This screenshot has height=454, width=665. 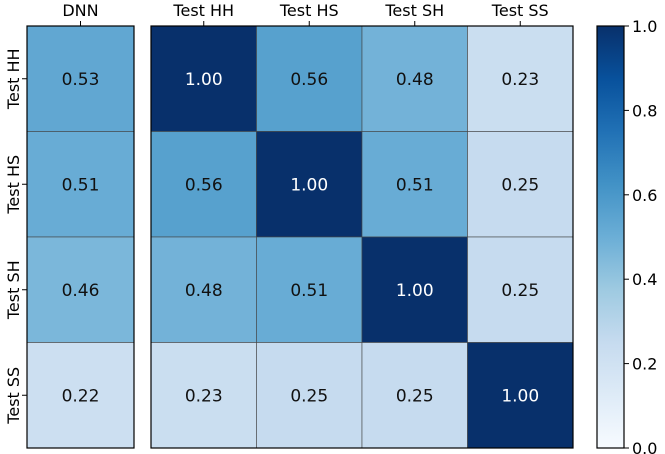 What do you see at coordinates (414, 10) in the screenshot?
I see `test-x-label-test-sh: Test SH` at bounding box center [414, 10].